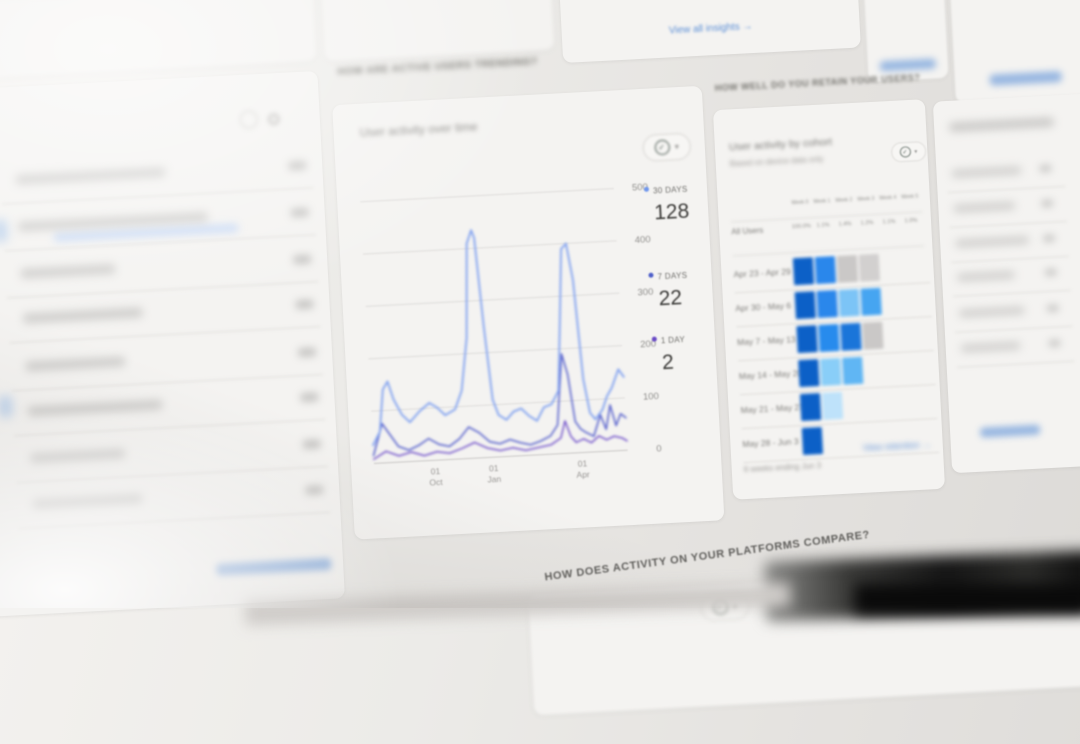  What do you see at coordinates (158, 40) in the screenshot?
I see `top-left-card` at bounding box center [158, 40].